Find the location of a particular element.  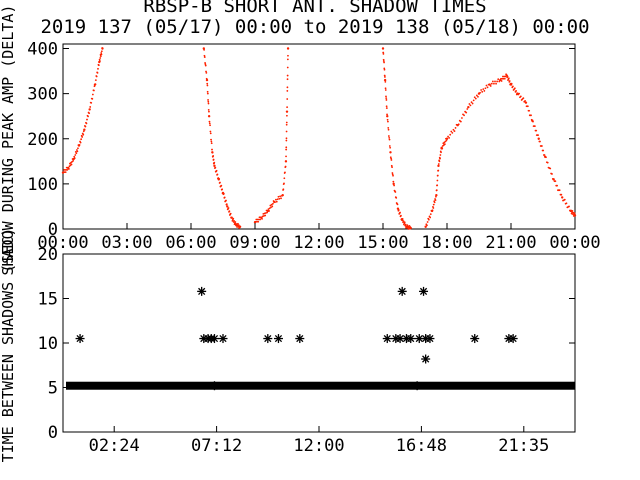

y-tick-label: 0 is located at coordinates (53, 230).